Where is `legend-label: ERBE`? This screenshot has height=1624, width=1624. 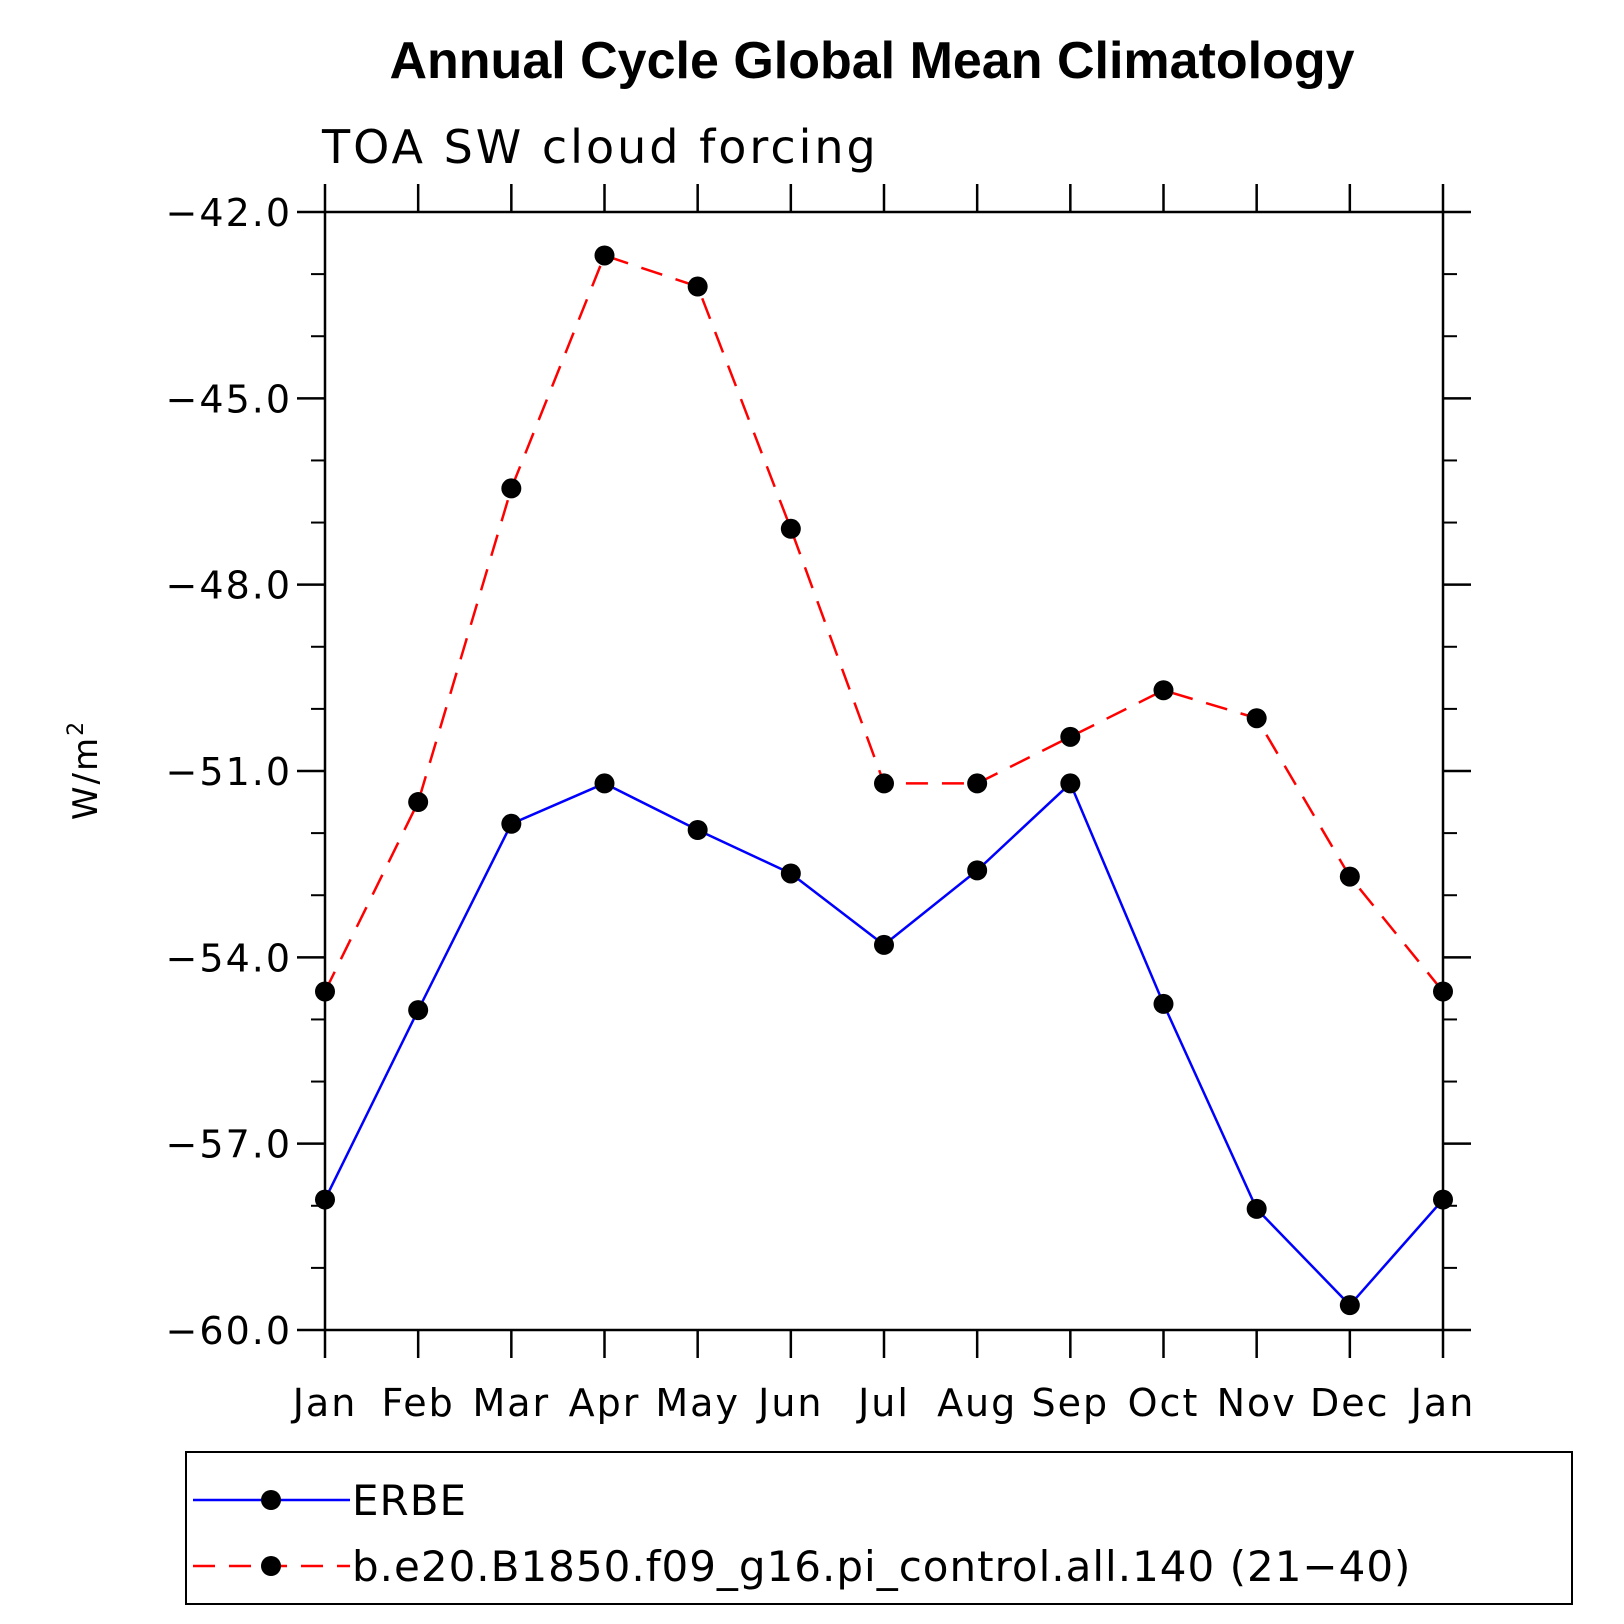 legend-label: ERBE is located at coordinates (409, 1500).